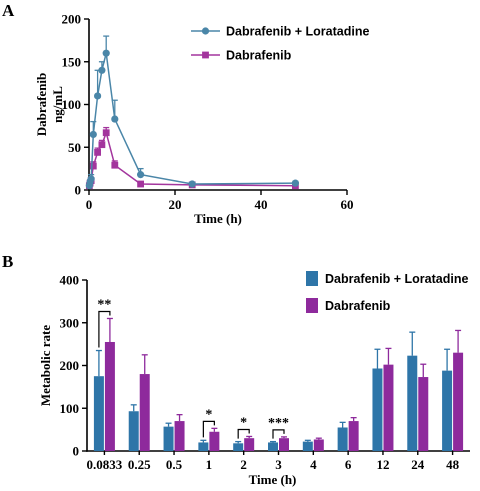 Image resolution: width=480 pixels, height=491 pixels. I want to click on panel-label-a: A, so click(8, 10).